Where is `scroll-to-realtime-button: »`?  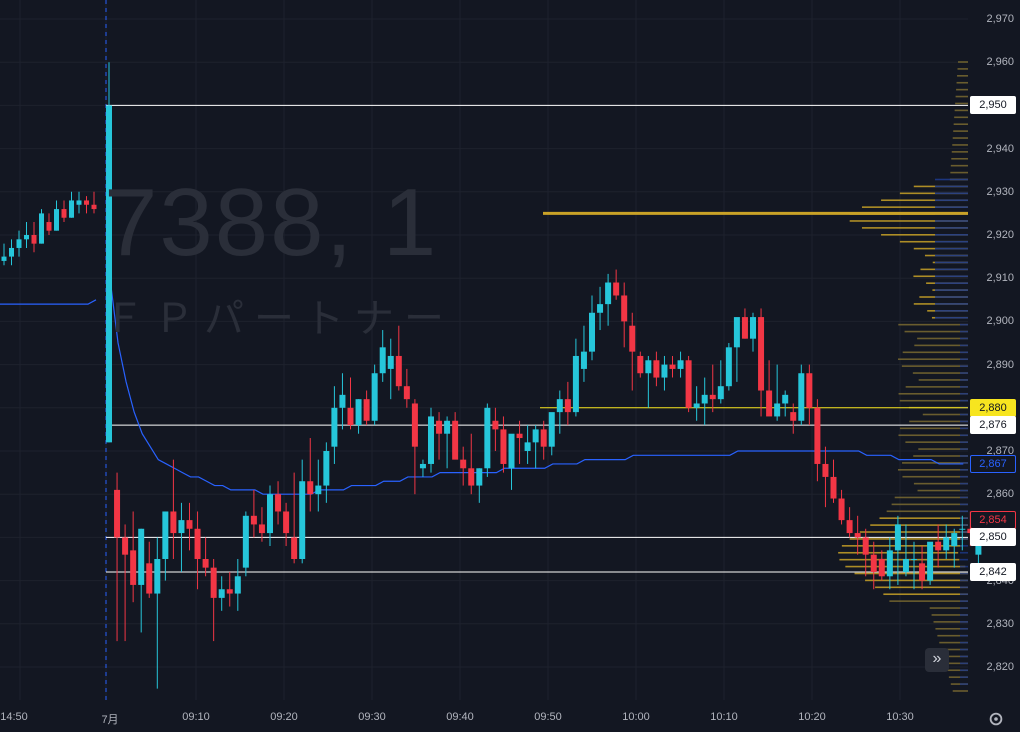 scroll-to-realtime-button: » is located at coordinates (937, 660).